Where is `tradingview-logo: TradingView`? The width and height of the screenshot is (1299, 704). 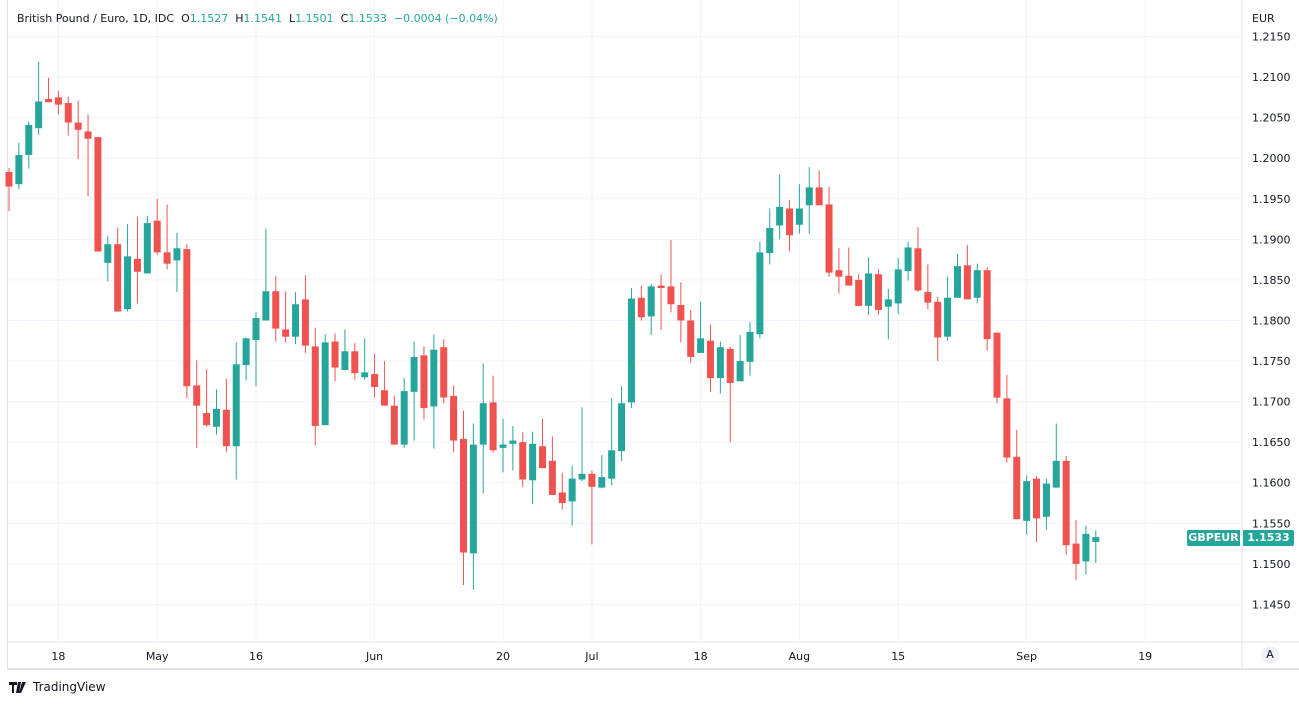 tradingview-logo: TradingView is located at coordinates (57, 687).